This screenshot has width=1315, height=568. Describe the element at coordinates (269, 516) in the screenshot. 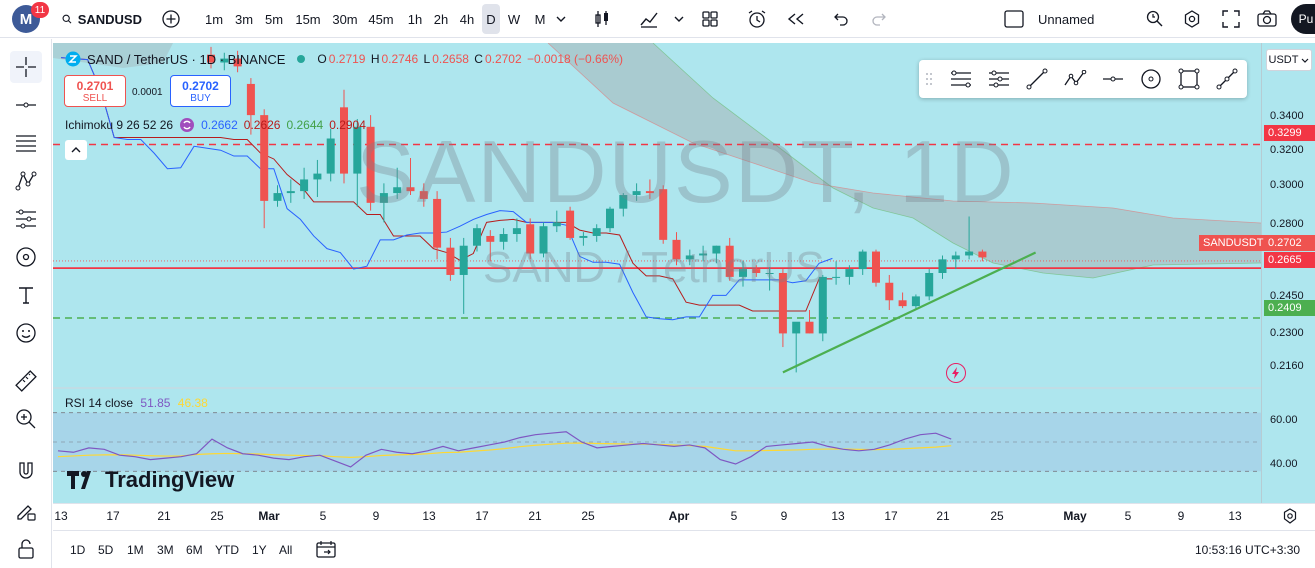

I see `time-tick: Mar` at that location.